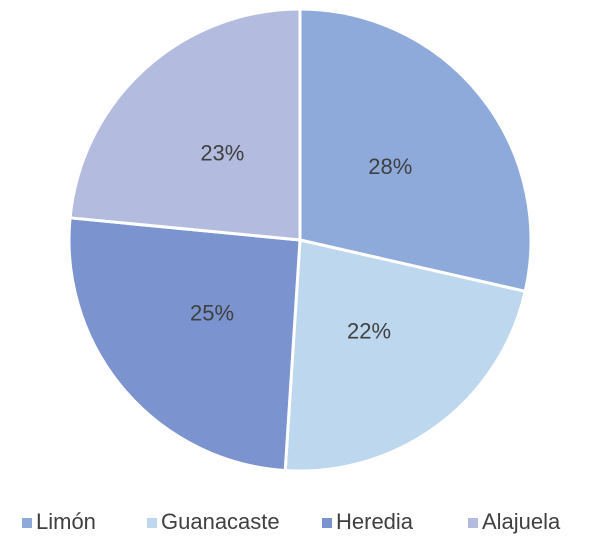 The width and height of the screenshot is (603, 539). Describe the element at coordinates (369, 330) in the screenshot. I see `data-label: 22%` at that location.